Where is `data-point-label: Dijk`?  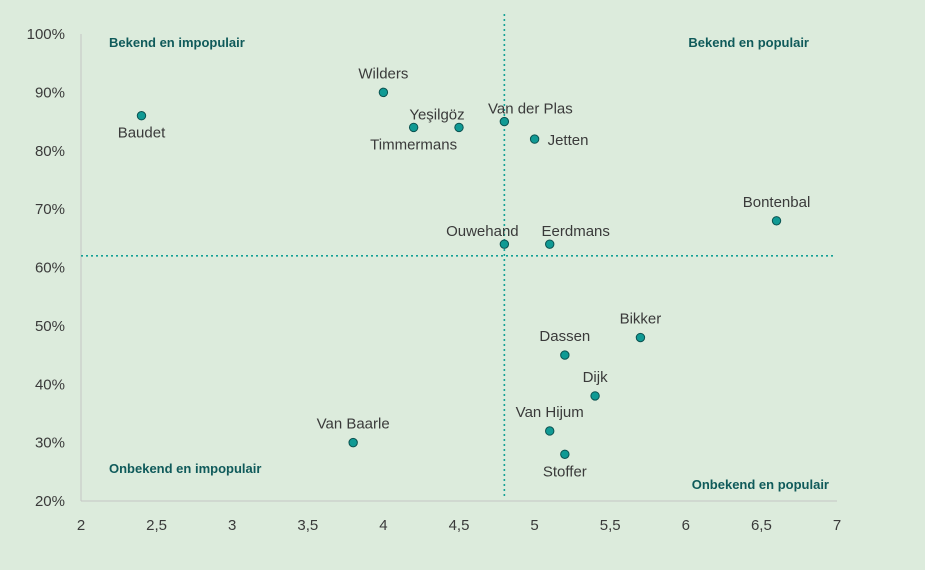
data-point-label: Dijk is located at coordinates (595, 377).